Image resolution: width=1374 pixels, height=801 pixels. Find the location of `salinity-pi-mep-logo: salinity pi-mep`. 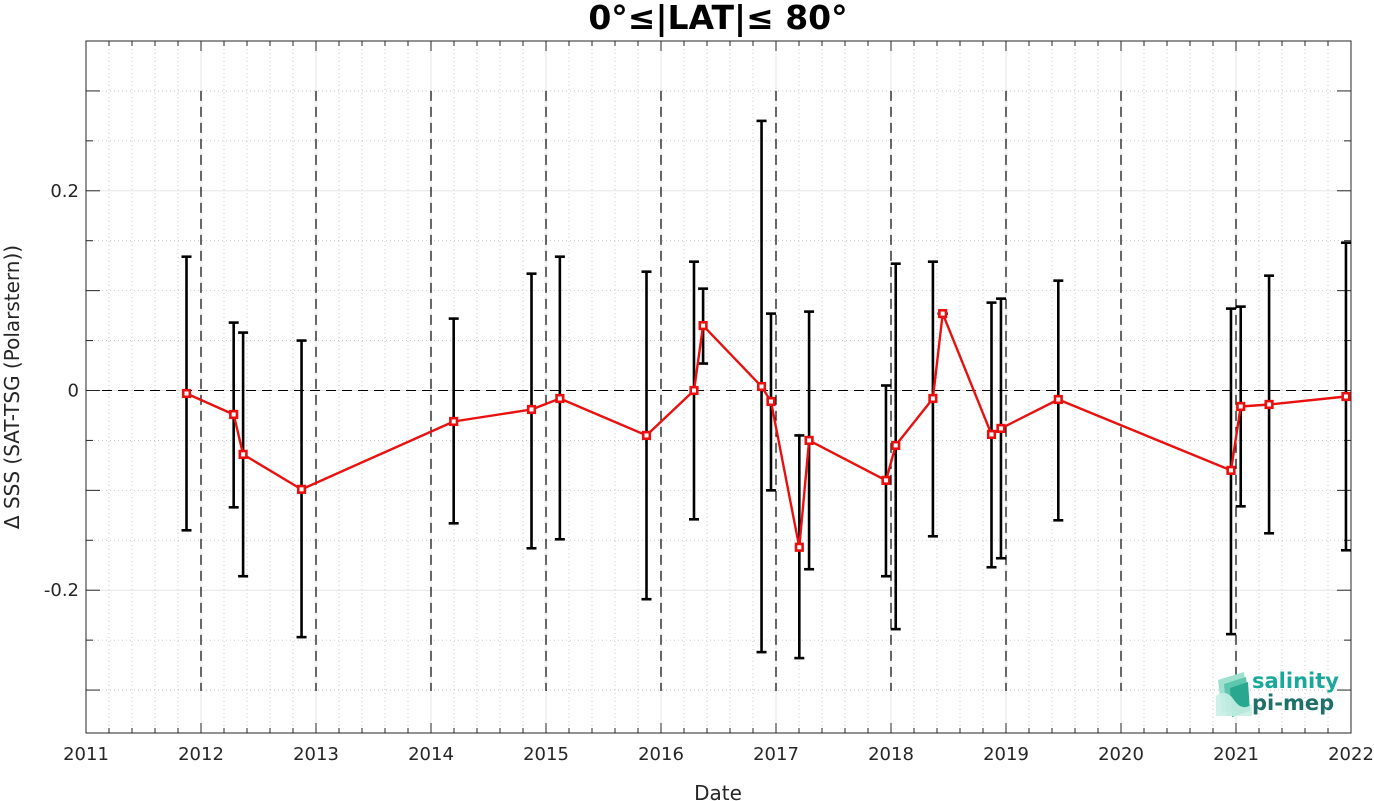

salinity-pi-mep-logo: salinity pi-mep is located at coordinates (1277, 693).